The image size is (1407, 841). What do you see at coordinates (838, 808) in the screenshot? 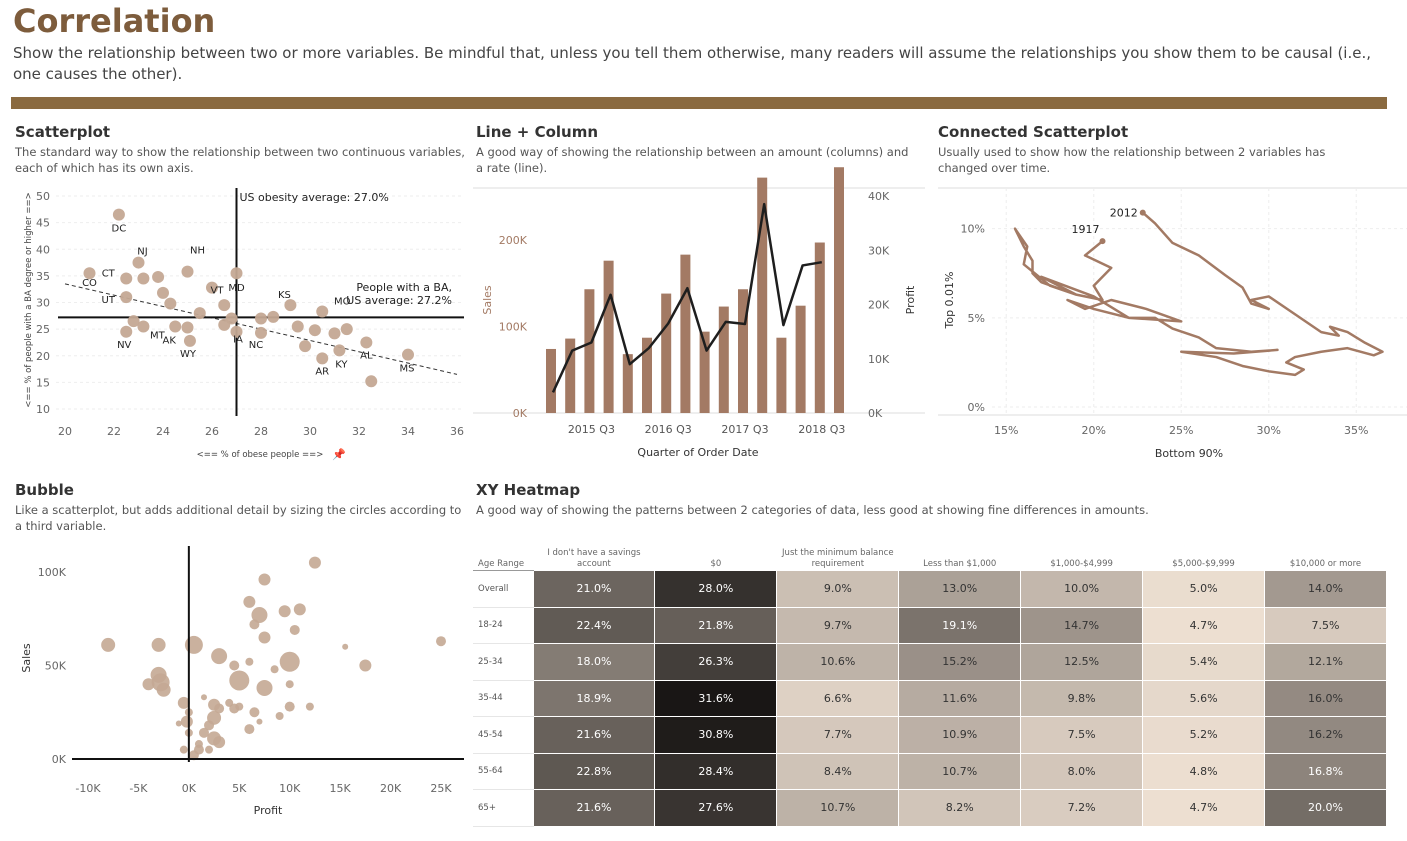
I see `heatmap-cell: 10.7%` at bounding box center [838, 808].